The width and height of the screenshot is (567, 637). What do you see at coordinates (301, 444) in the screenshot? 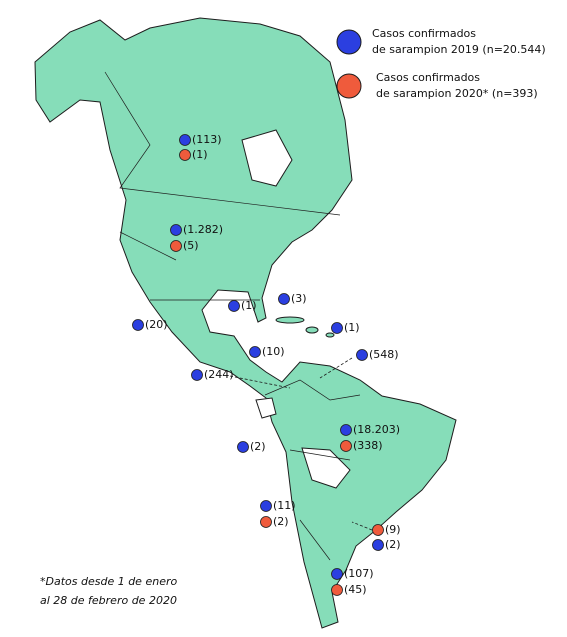
I see `leader-lines` at bounding box center [301, 444].